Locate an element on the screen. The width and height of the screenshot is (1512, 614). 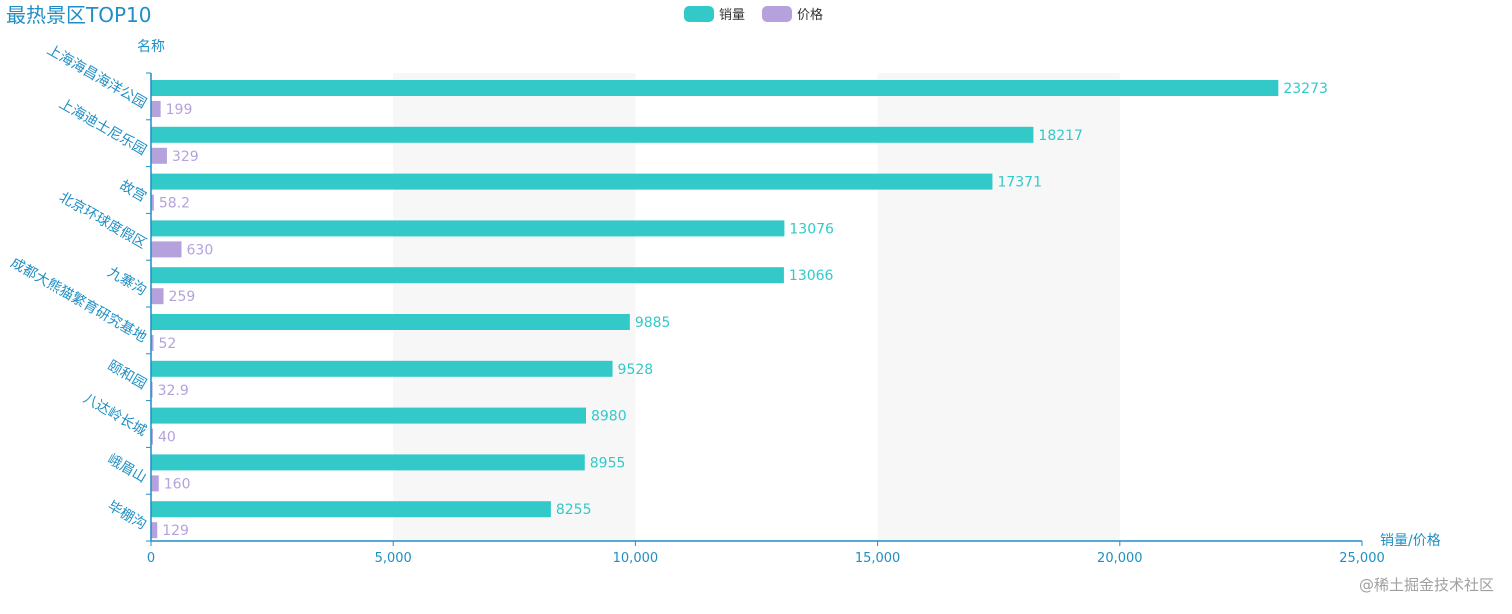
category-label: 颐和园 is located at coordinates (127, 375).